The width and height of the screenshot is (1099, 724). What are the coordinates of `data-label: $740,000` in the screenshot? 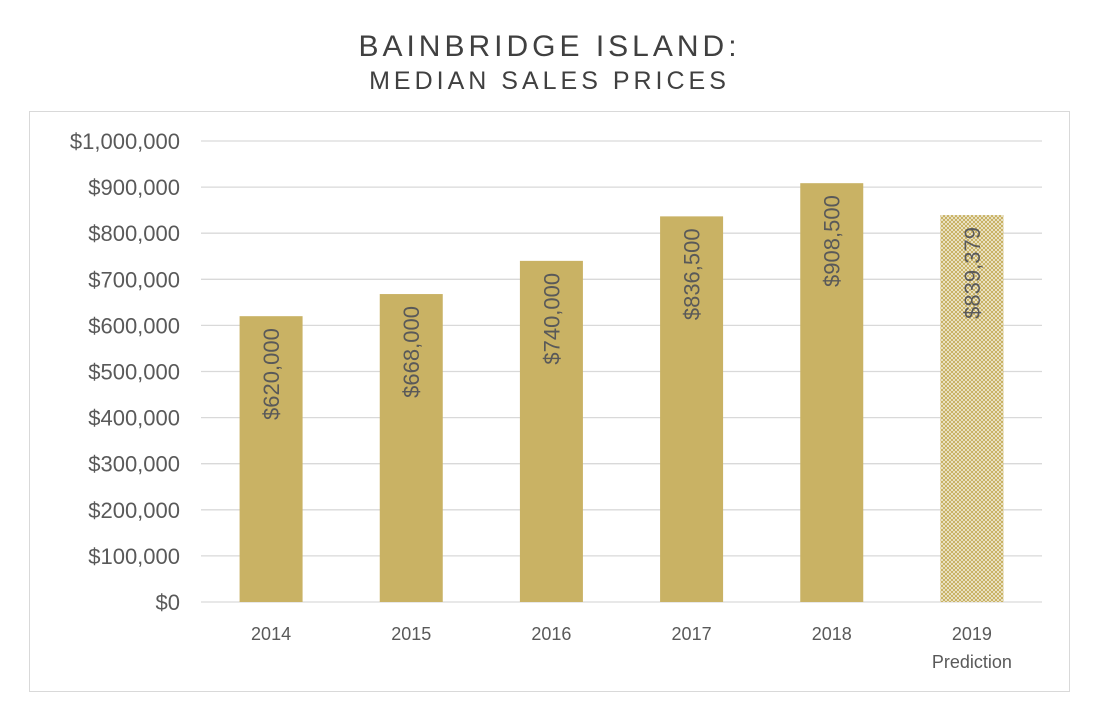 It's located at (551, 319).